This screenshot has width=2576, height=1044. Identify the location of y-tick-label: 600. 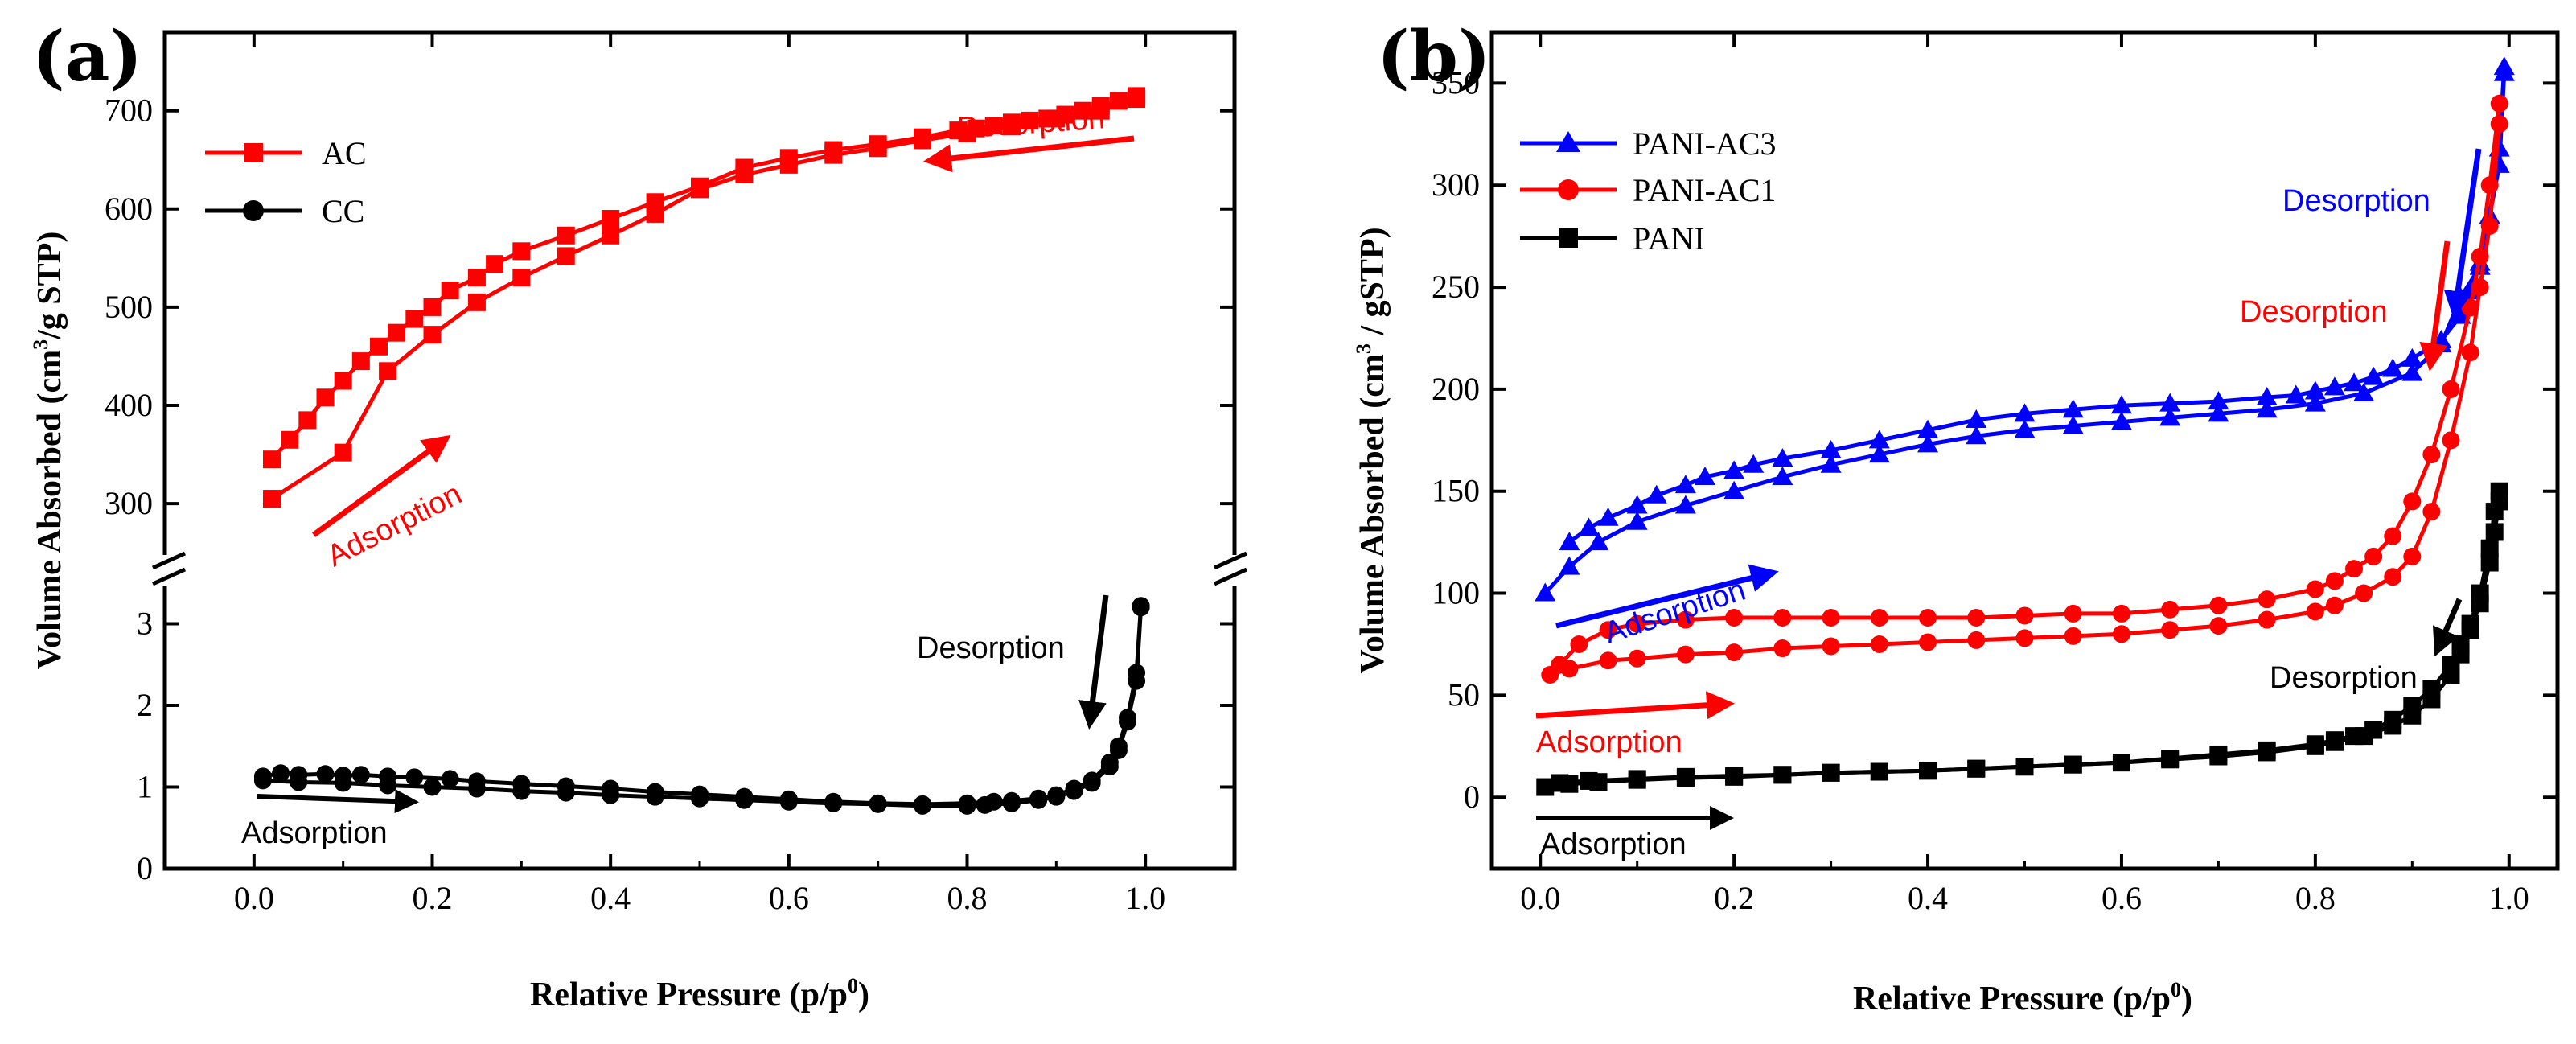
(129, 209).